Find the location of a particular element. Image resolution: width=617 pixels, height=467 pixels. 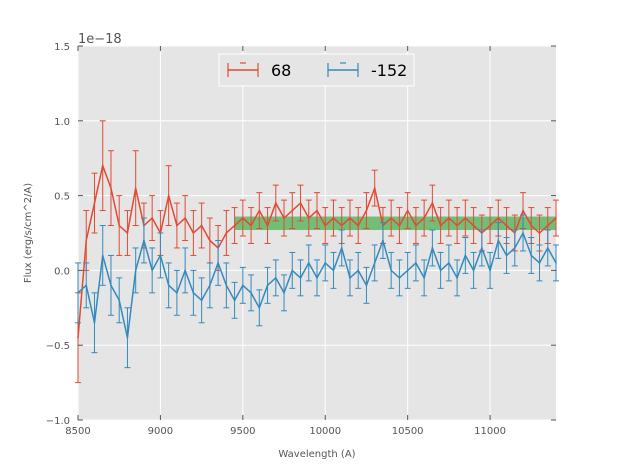

y-tick-label: 0.5 is located at coordinates (62, 197).